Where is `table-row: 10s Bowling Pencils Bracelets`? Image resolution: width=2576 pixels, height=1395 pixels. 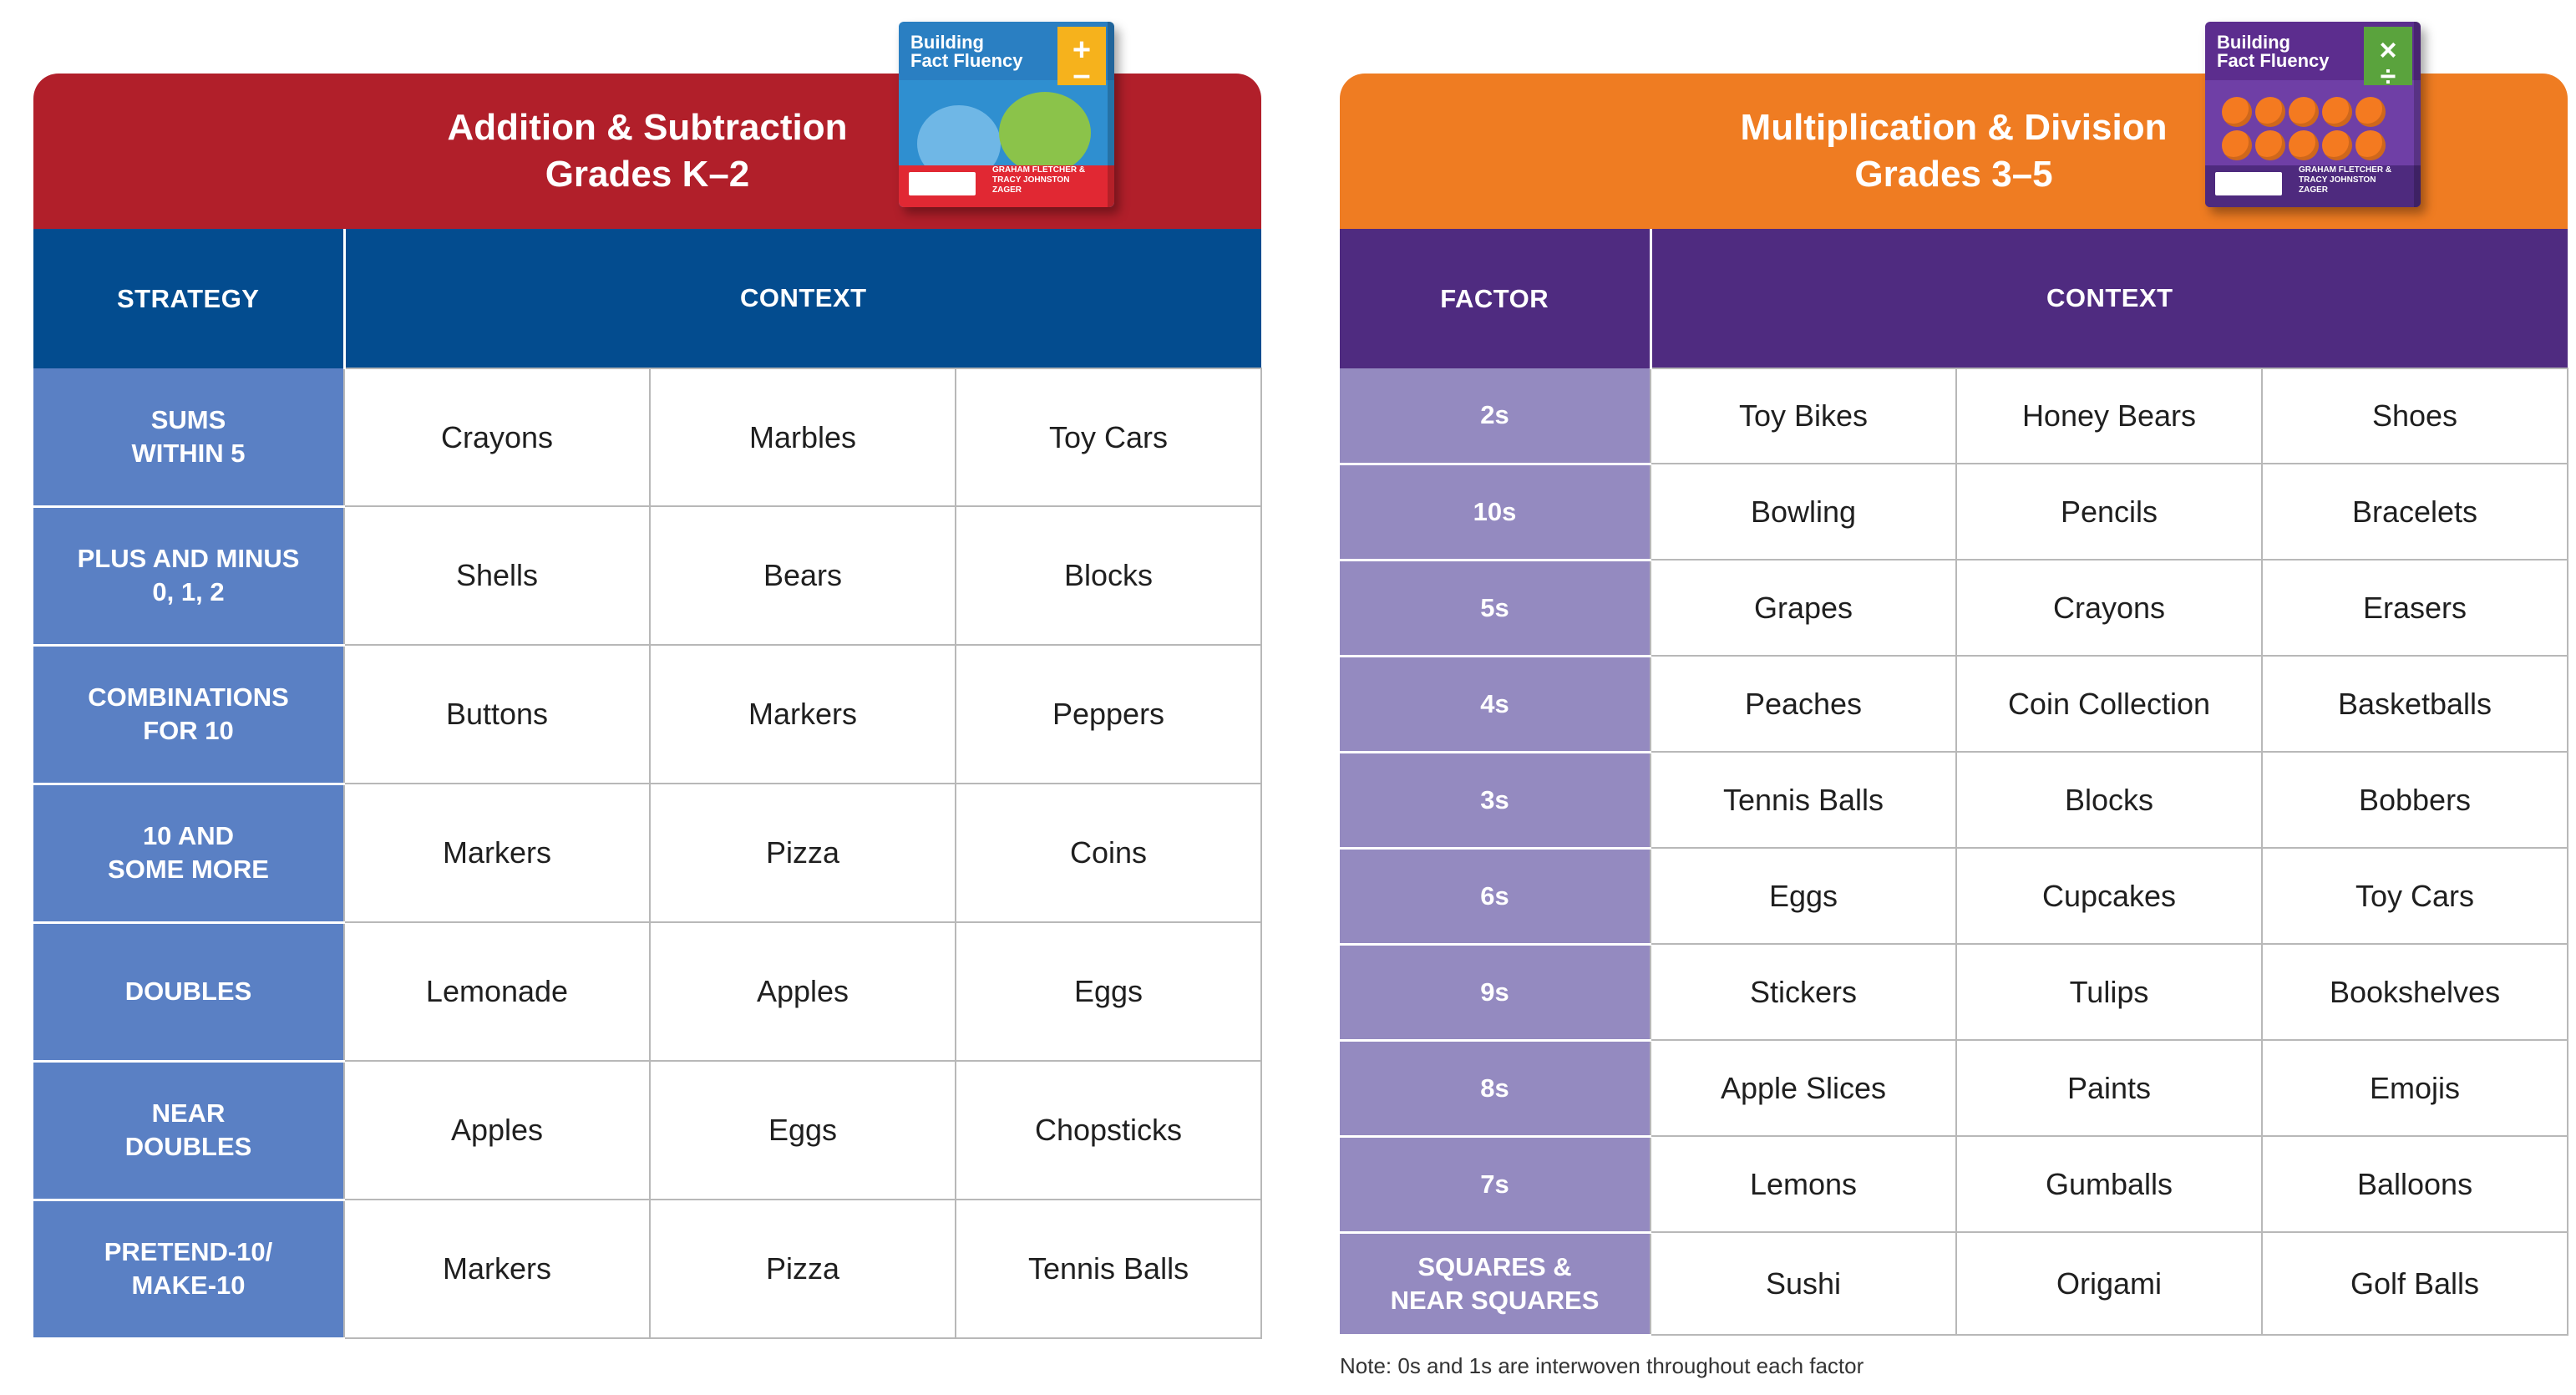
table-row: 10s Bowling Pencils Bracelets is located at coordinates (1954, 512).